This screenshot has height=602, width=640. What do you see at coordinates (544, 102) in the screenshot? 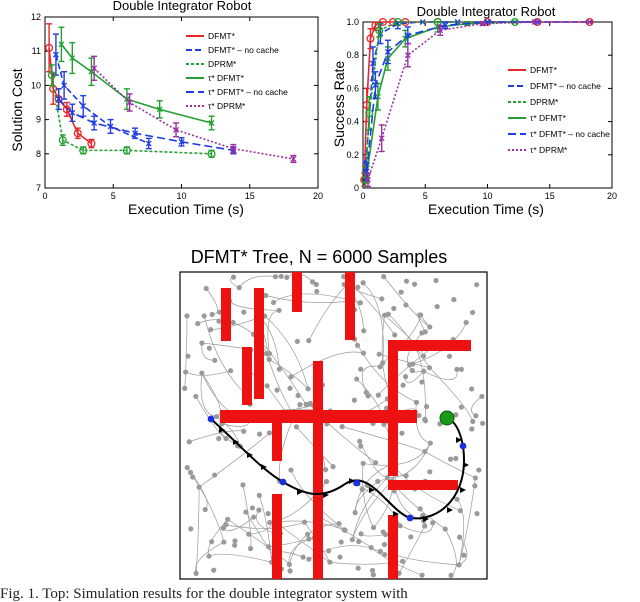
I see `legend-label: DPRM*` at bounding box center [544, 102].